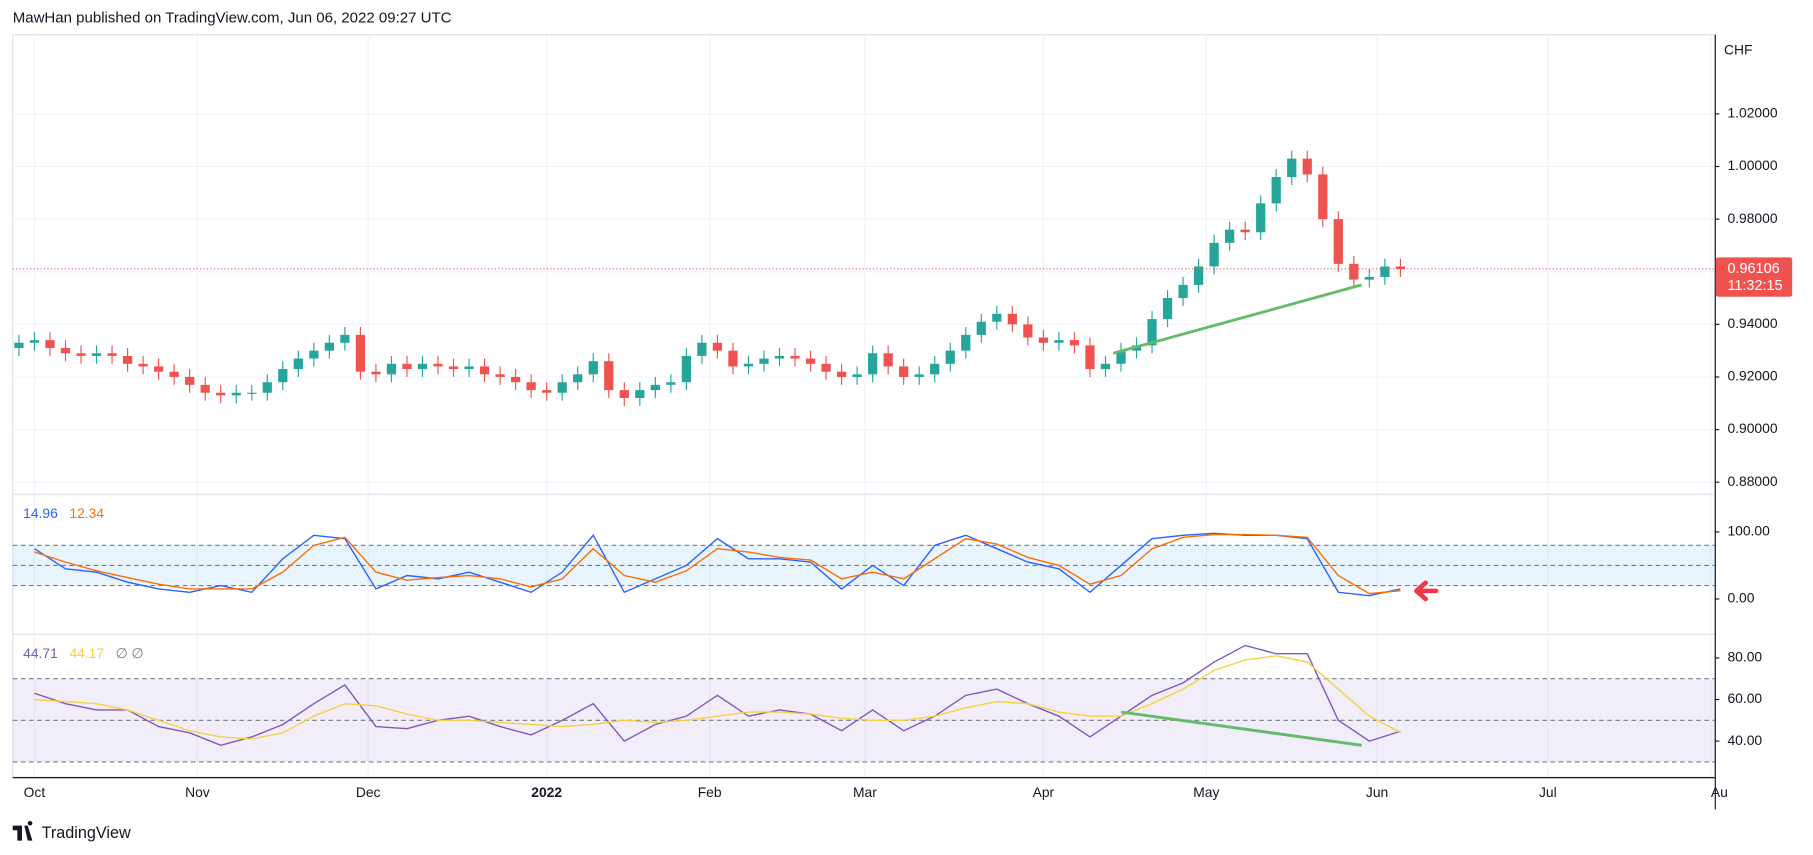 The height and width of the screenshot is (855, 1813). Describe the element at coordinates (1044, 792) in the screenshot. I see `x-tick-label: Apr` at that location.